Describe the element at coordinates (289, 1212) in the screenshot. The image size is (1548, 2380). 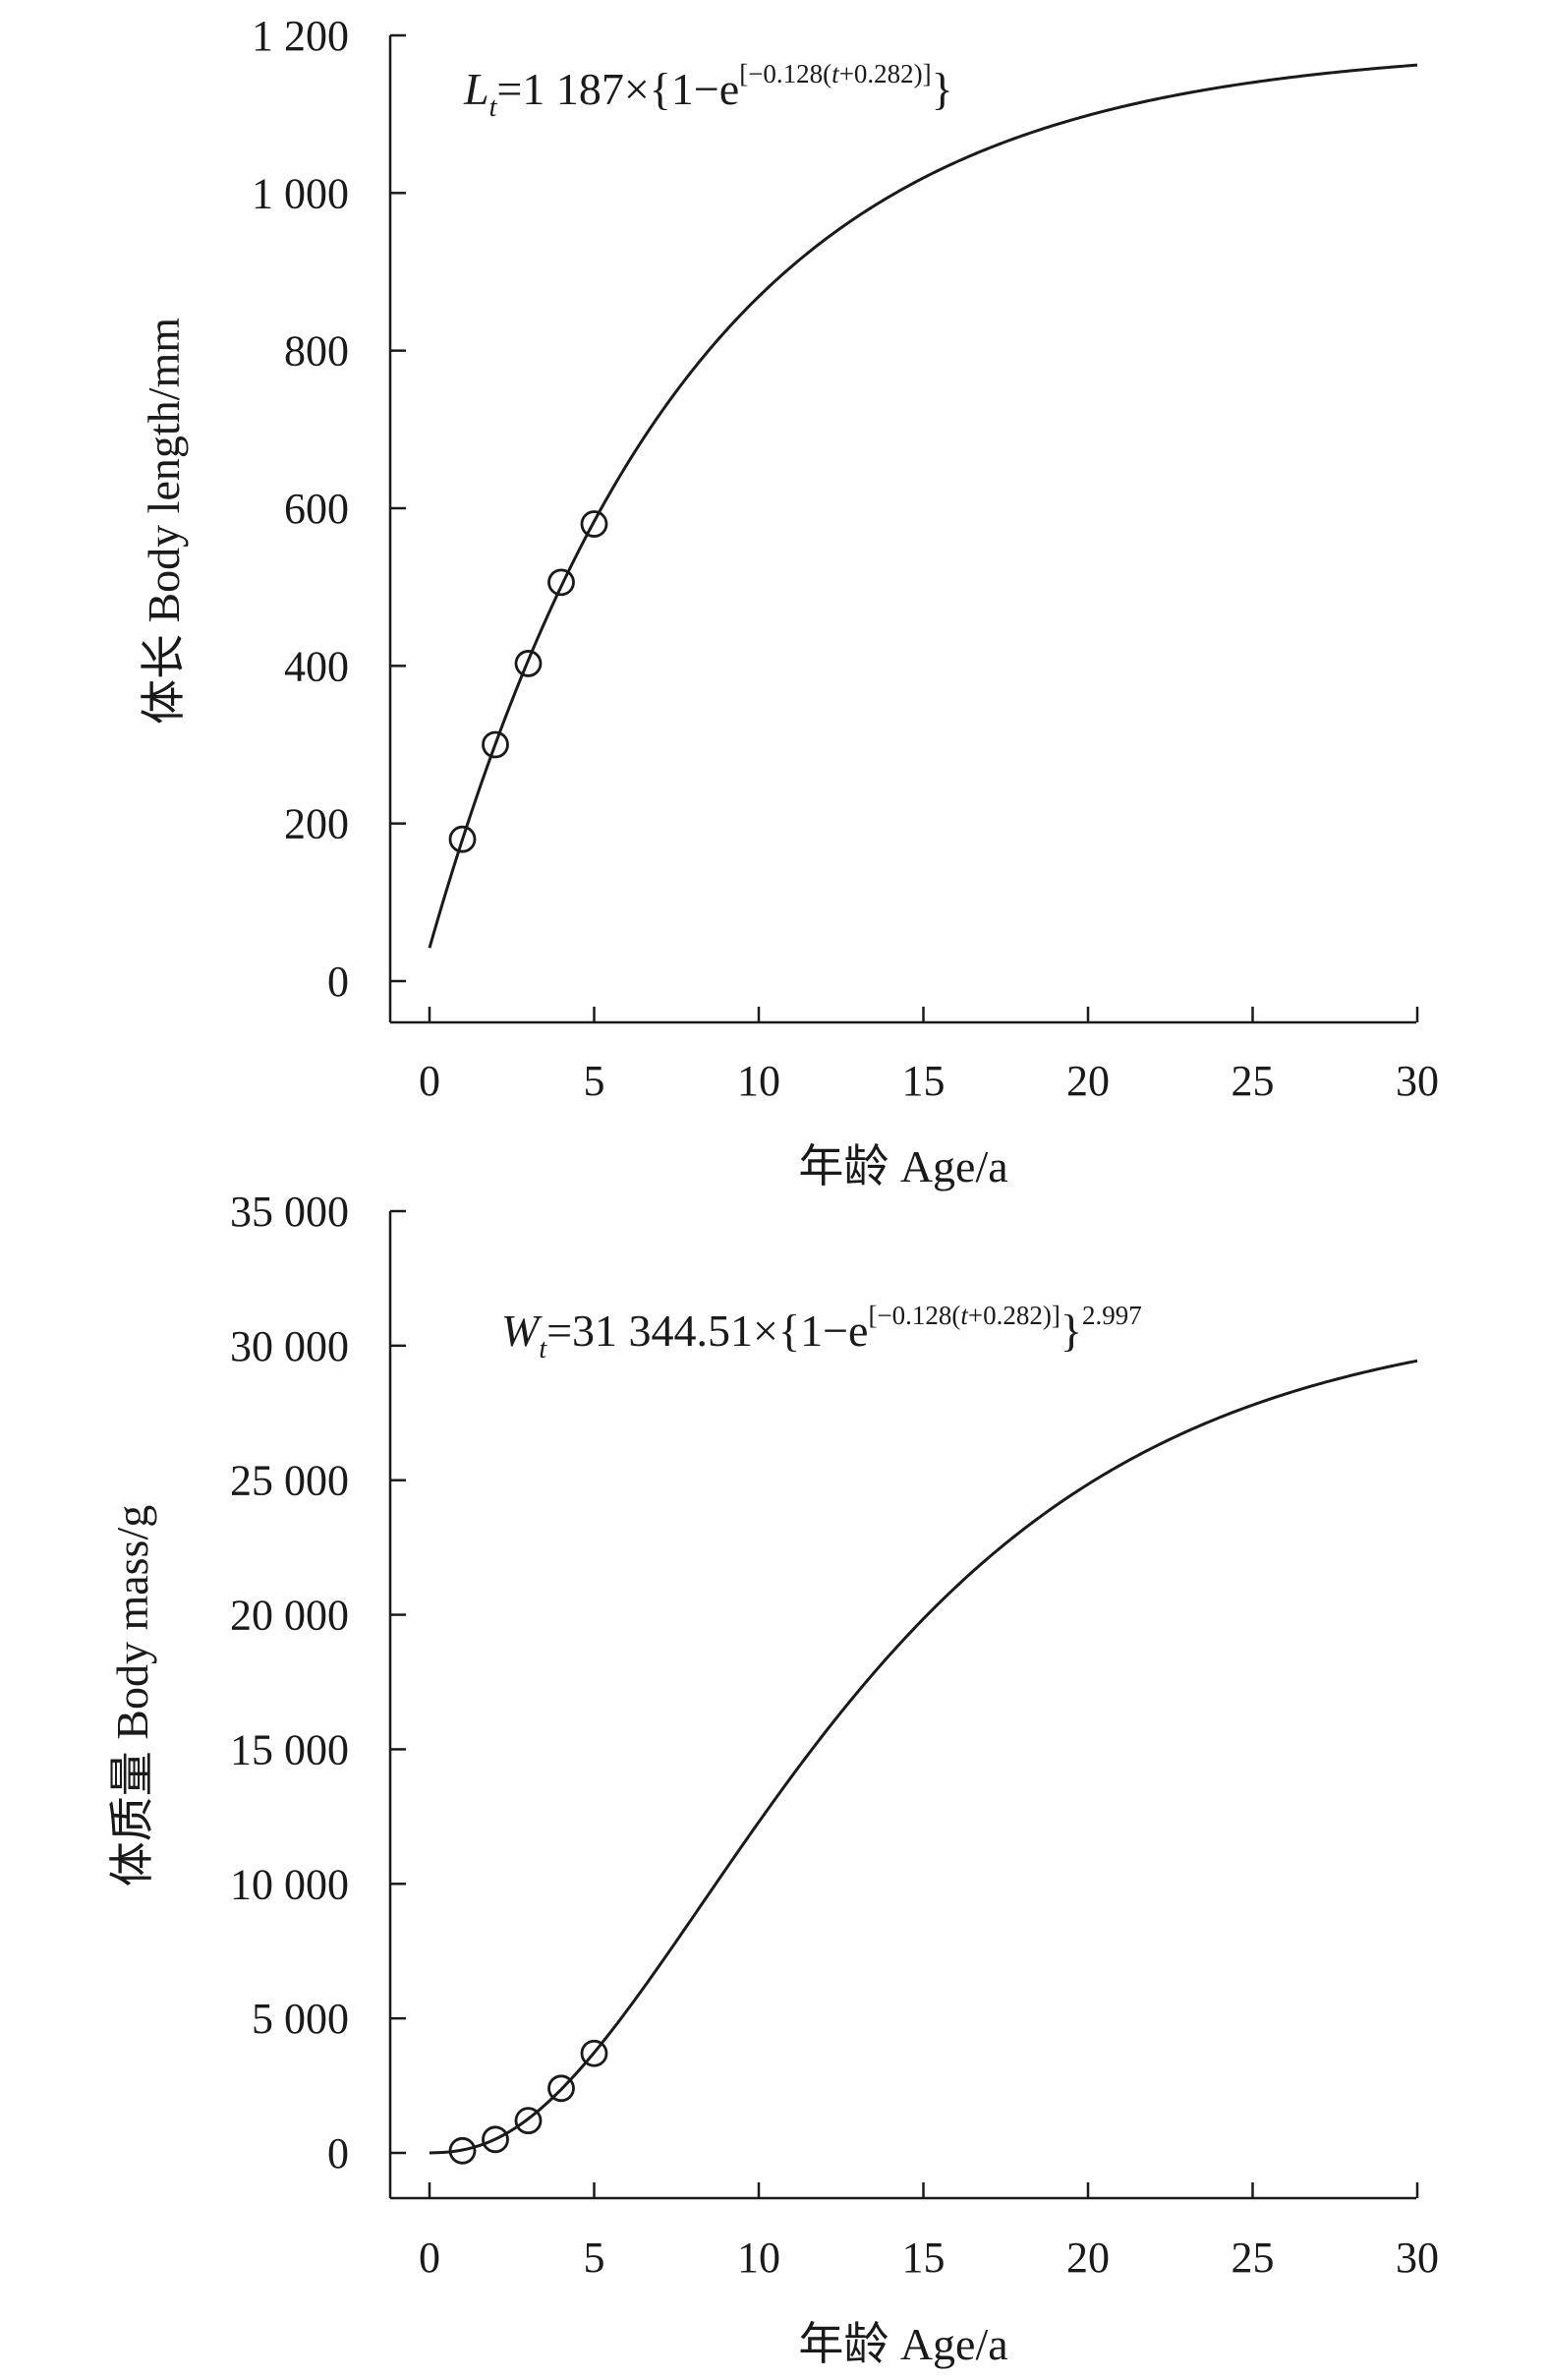
I see `y-tick-label: 35 000` at that location.